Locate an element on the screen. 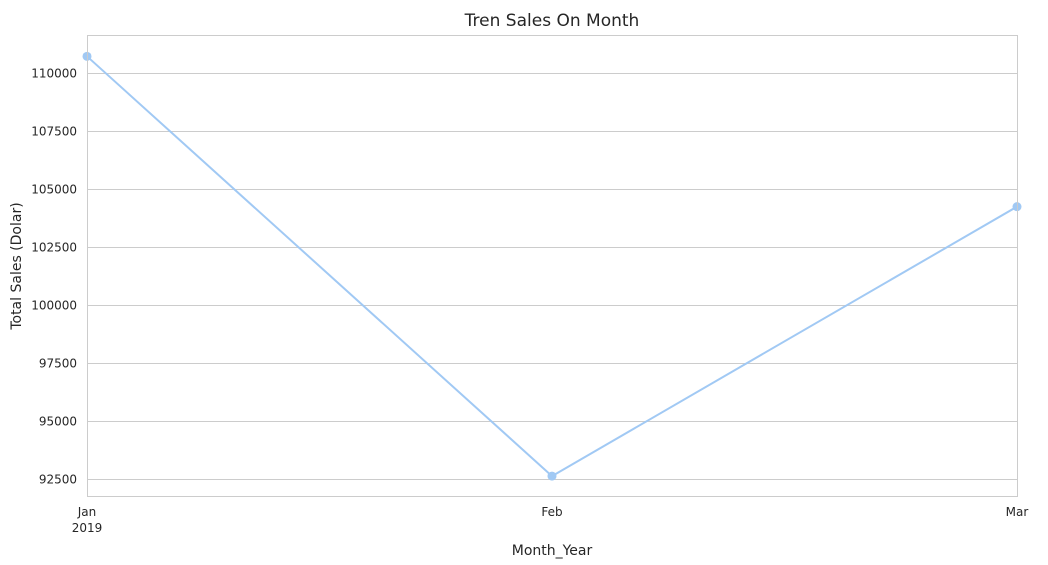 This screenshot has height=565, width=1048. x-tick-sublabel: 2019 is located at coordinates (87, 528).